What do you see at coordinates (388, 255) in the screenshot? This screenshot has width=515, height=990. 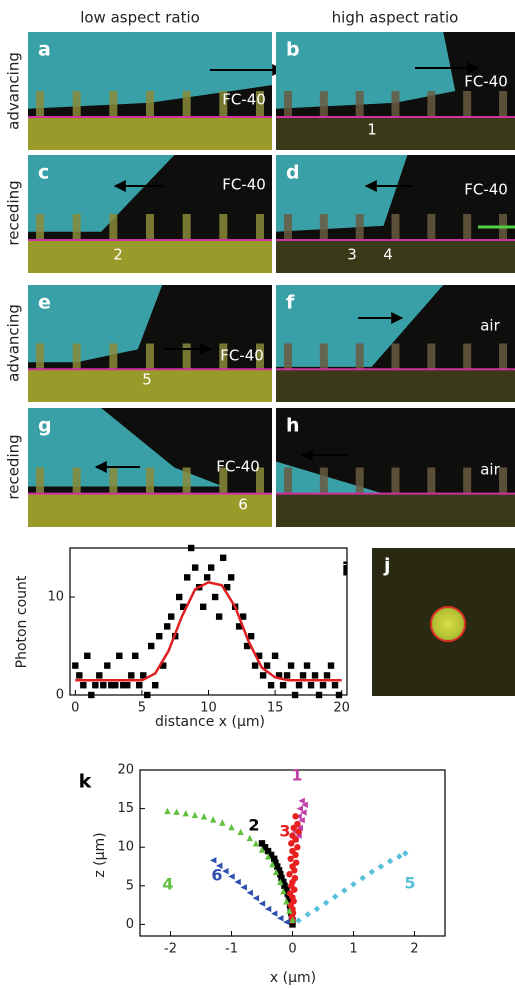 I see `panel-label: 4` at bounding box center [388, 255].